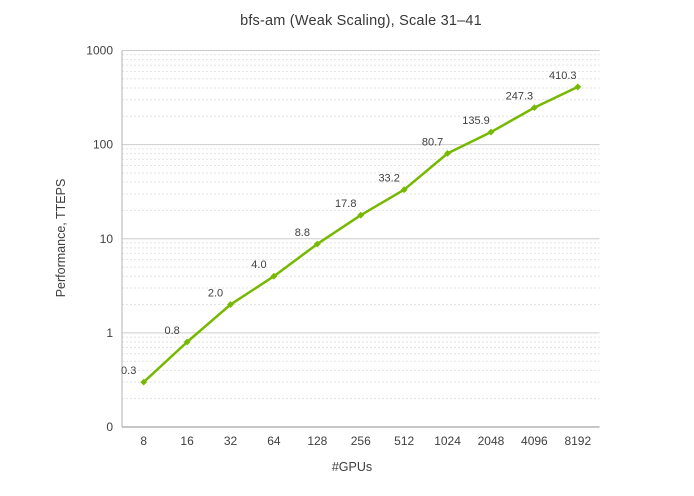 This screenshot has height=496, width=694. I want to click on data-point-label: 410.3, so click(563, 76).